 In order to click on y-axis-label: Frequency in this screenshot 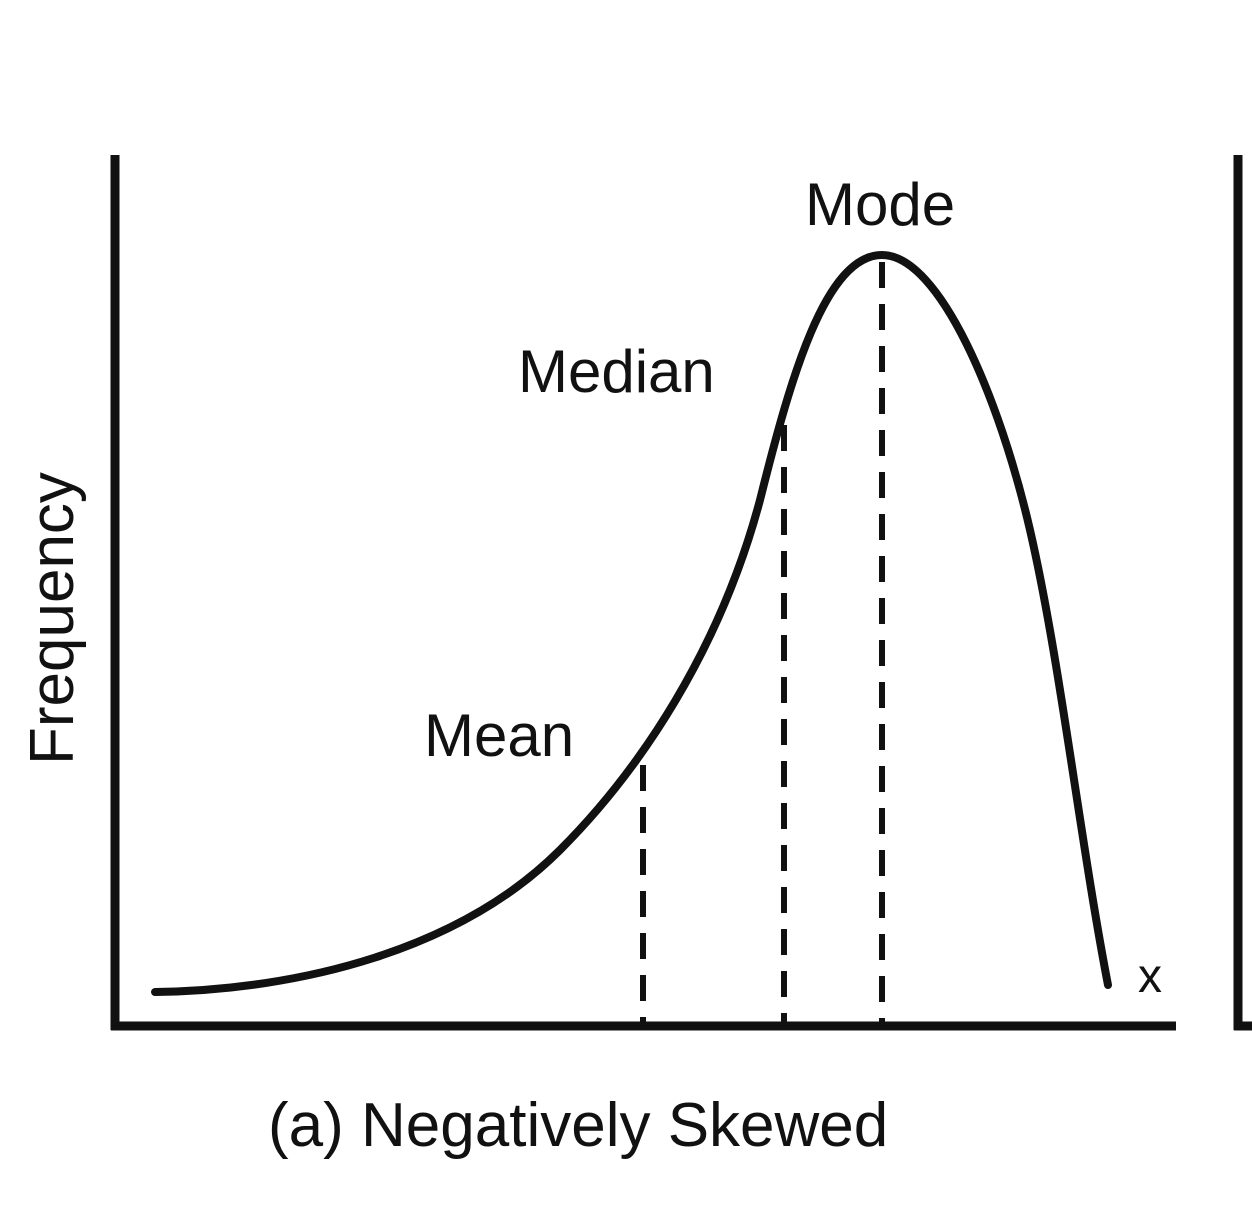, I will do `click(52, 618)`.